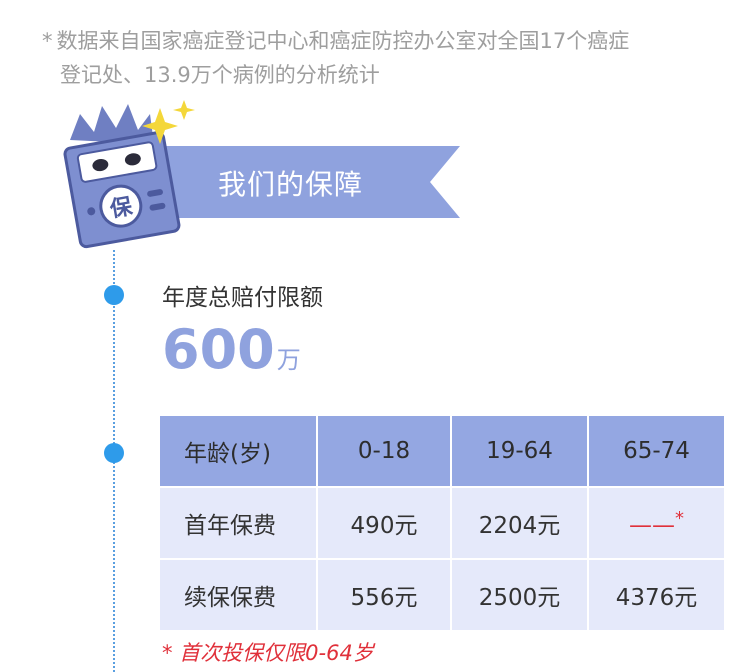 Image resolution: width=750 pixels, height=672 pixels. I want to click on annual-limit-value: 600万, so click(231, 355).